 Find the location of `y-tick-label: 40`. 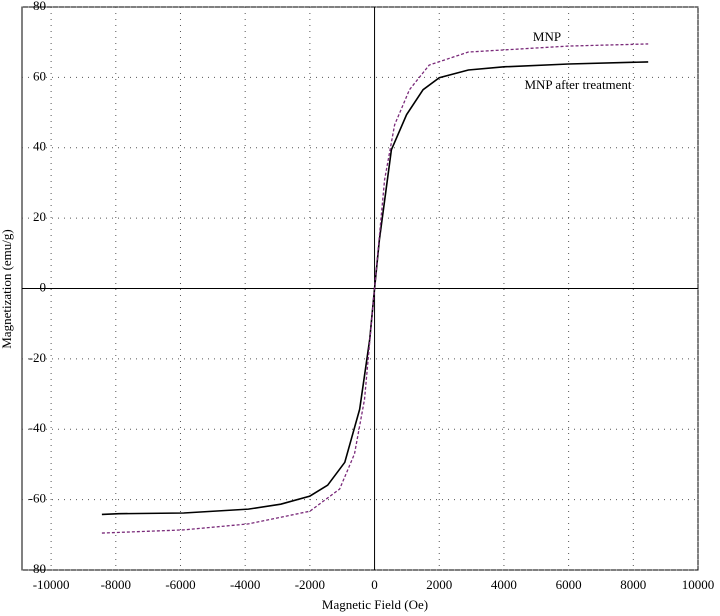

y-tick-label: 40 is located at coordinates (39, 146).